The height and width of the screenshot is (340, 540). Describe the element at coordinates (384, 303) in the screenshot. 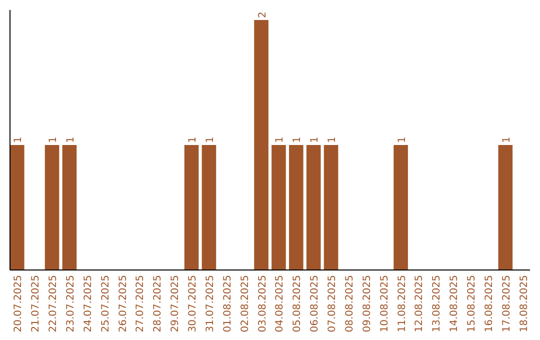

I see `x-tick-label: 10.08.2025` at that location.